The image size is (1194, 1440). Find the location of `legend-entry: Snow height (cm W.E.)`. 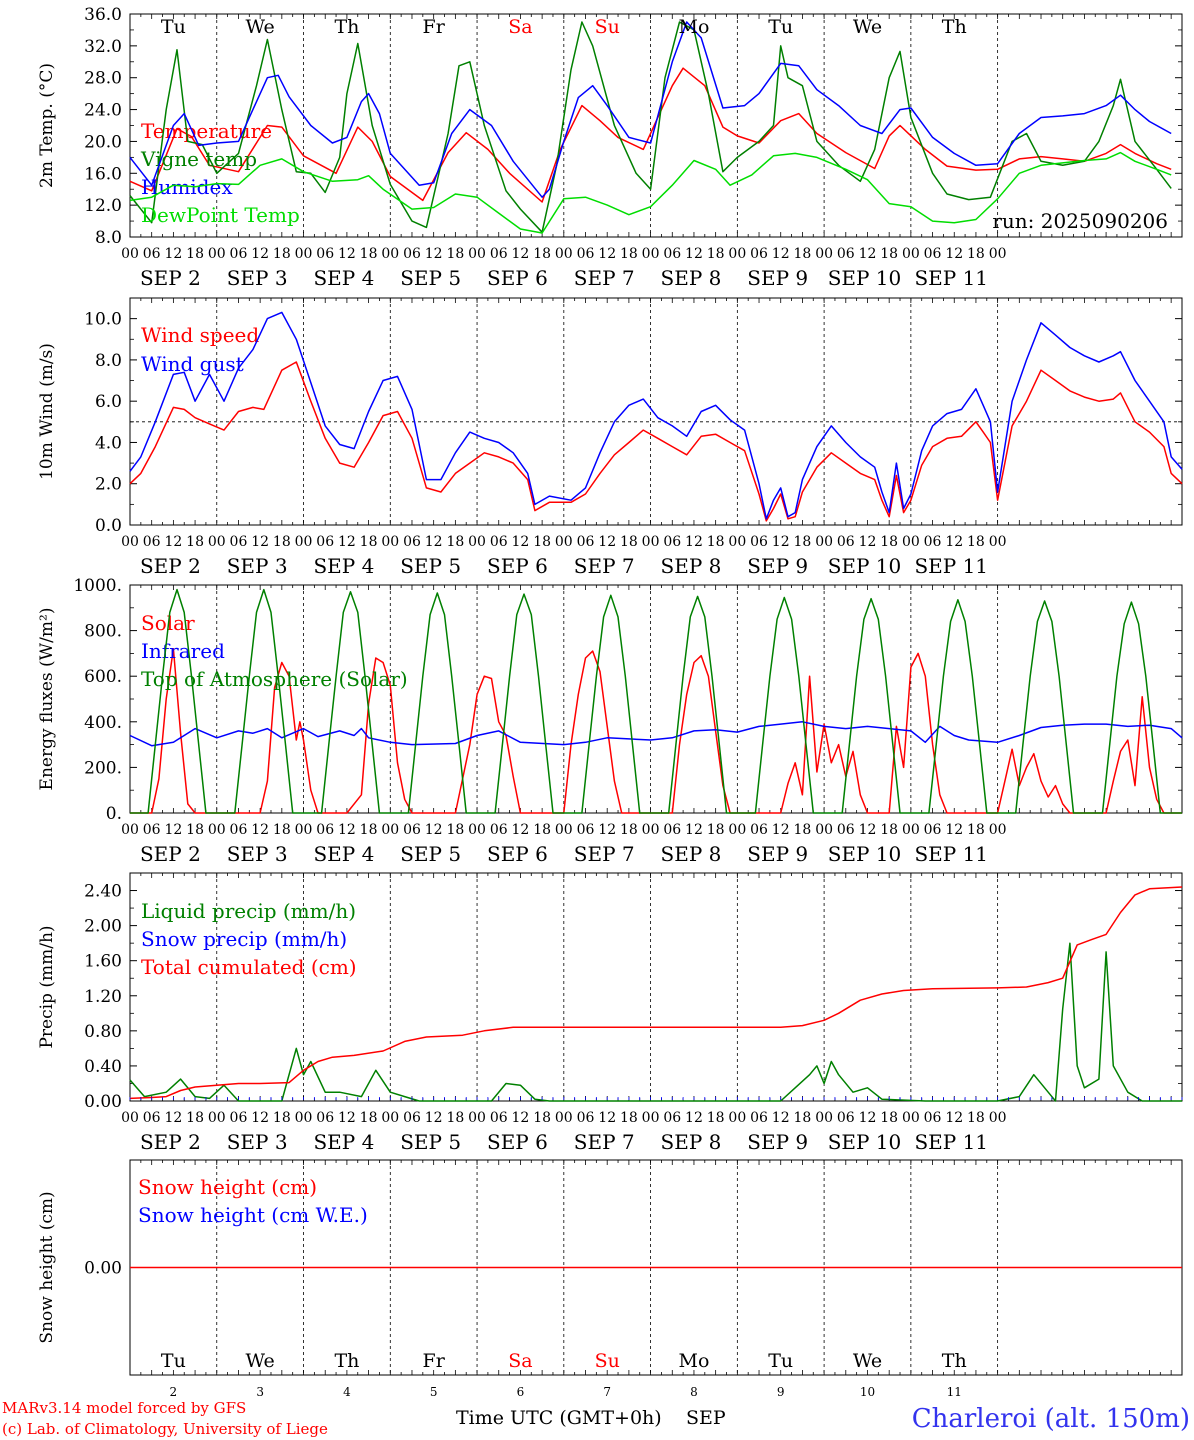

legend-entry: Snow height (cm W.E.) is located at coordinates (253, 1215).